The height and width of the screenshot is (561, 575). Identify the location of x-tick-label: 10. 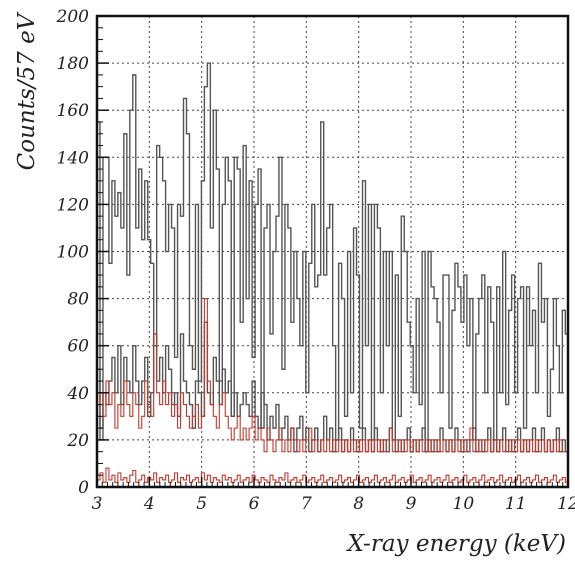
(464, 504).